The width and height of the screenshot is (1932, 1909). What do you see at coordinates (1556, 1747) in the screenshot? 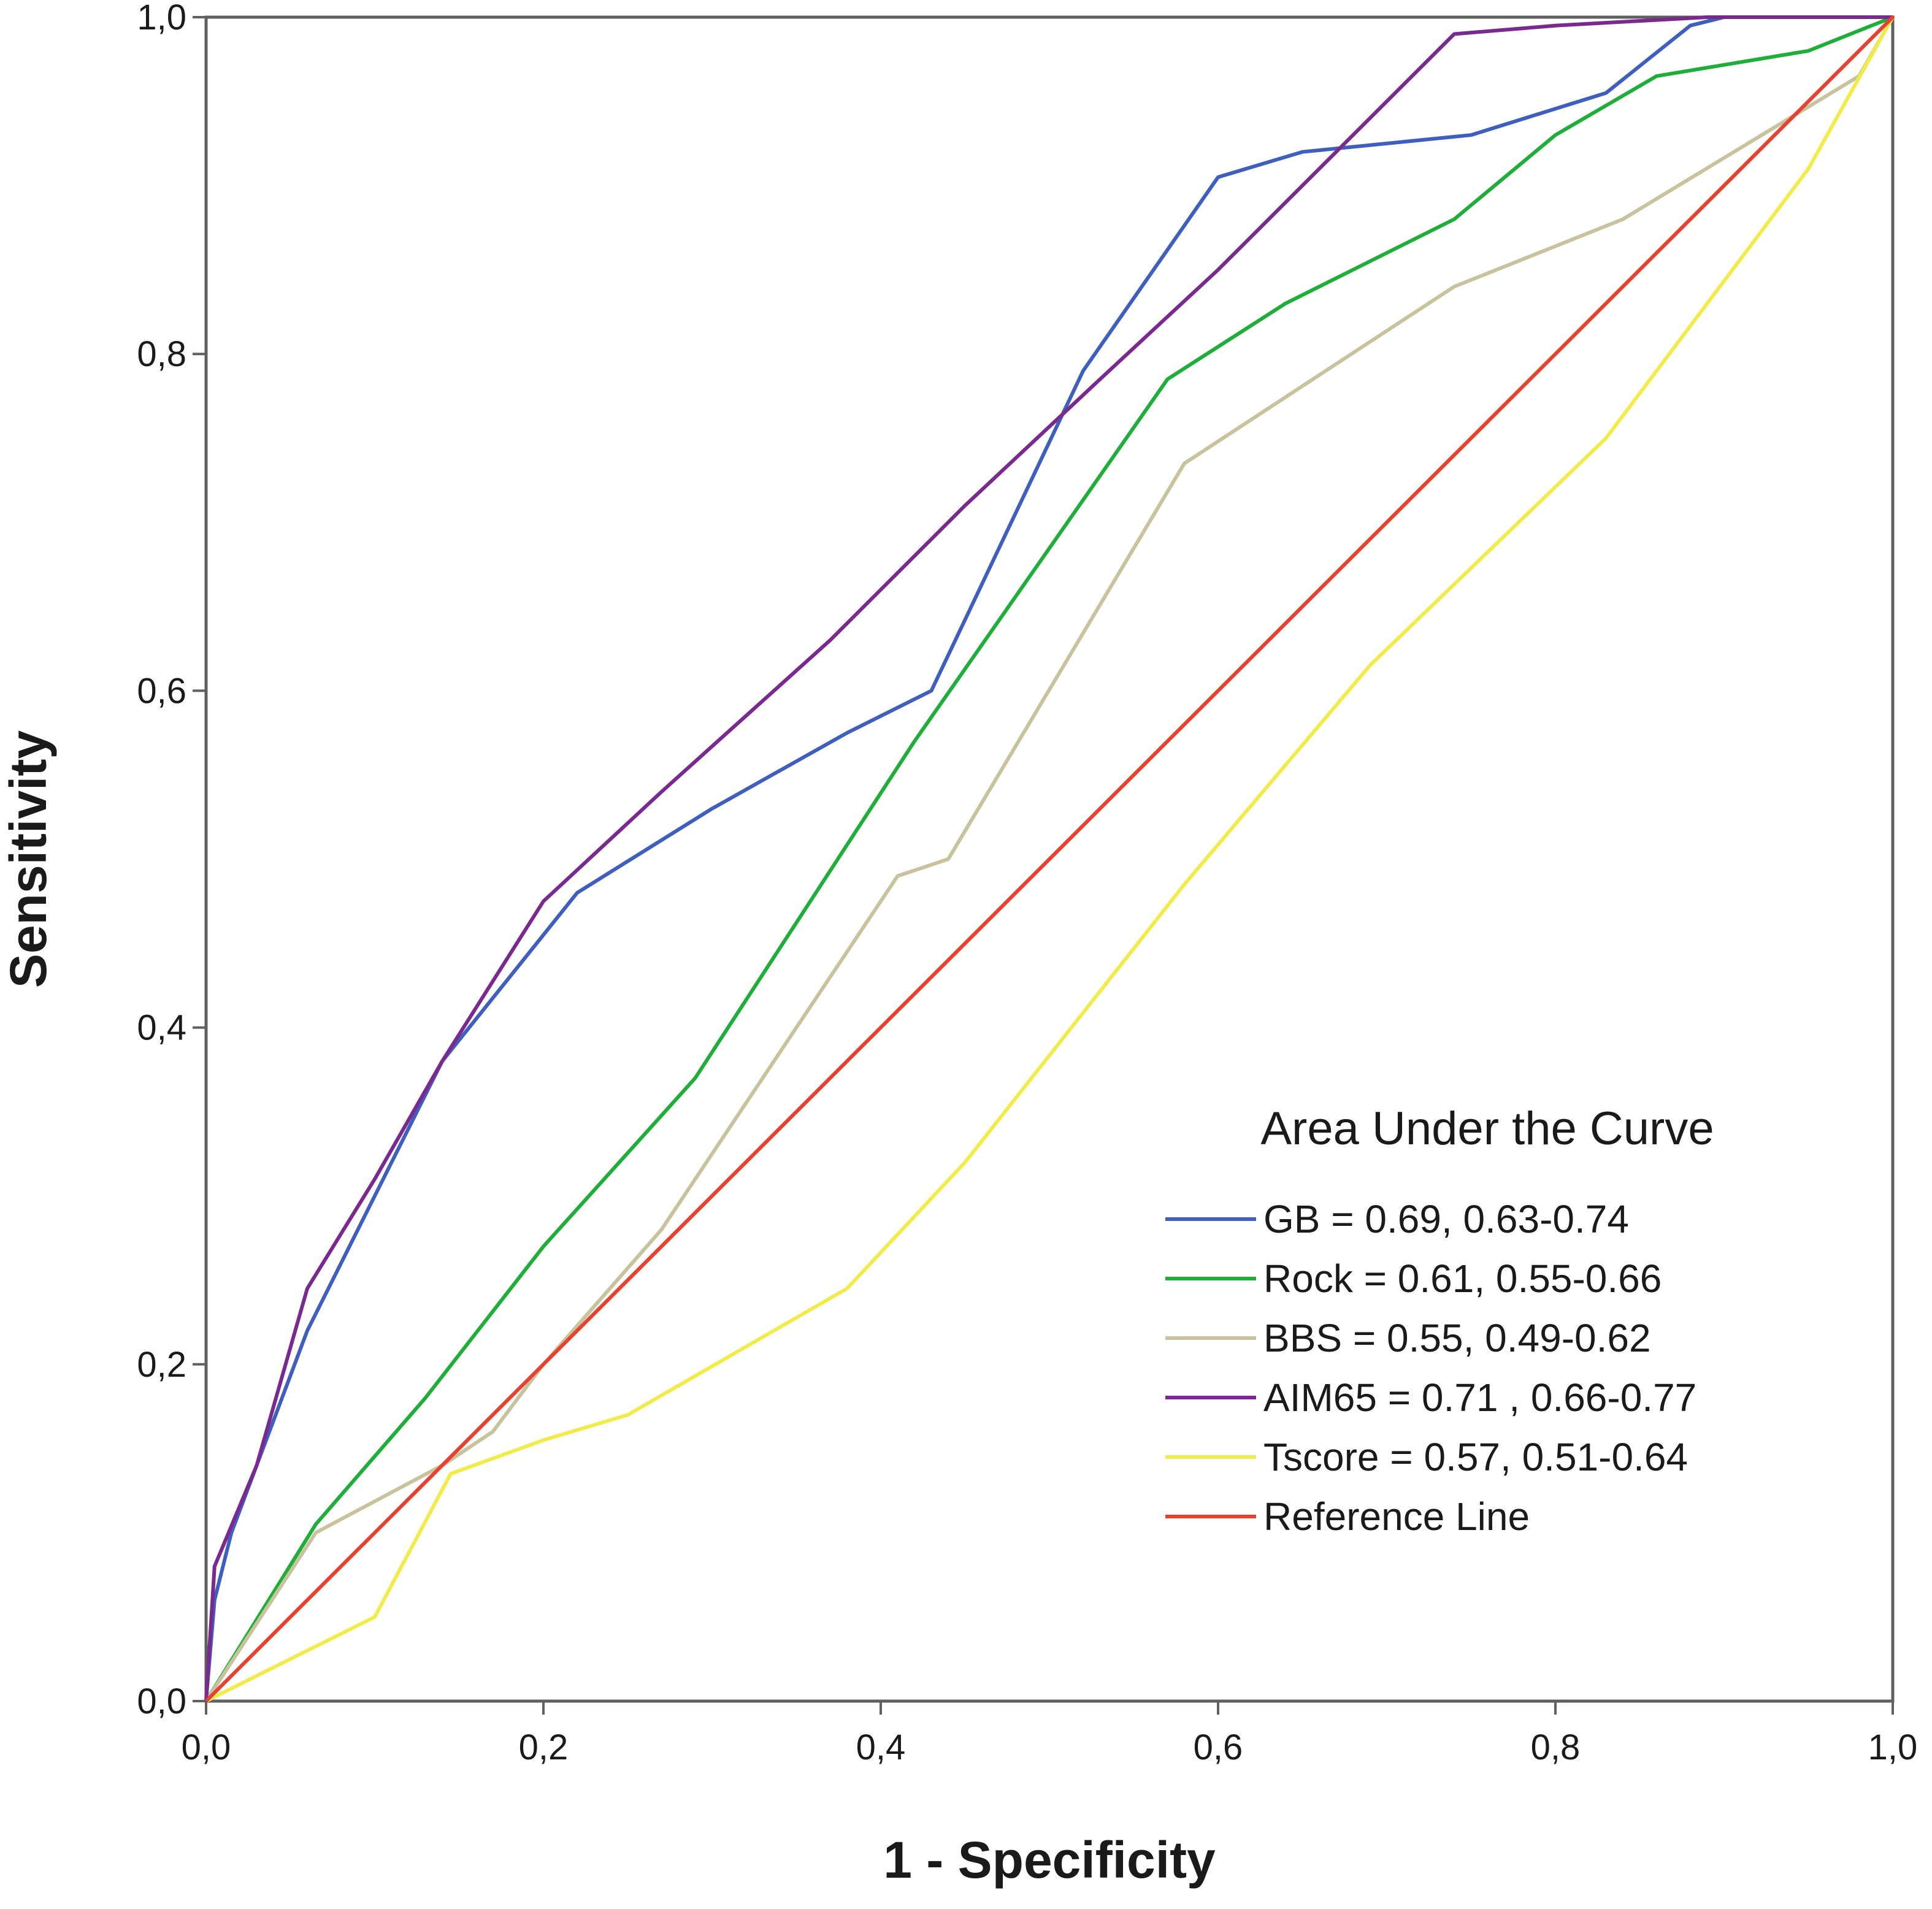
I see `x-tick-label: 0,8` at bounding box center [1556, 1747].